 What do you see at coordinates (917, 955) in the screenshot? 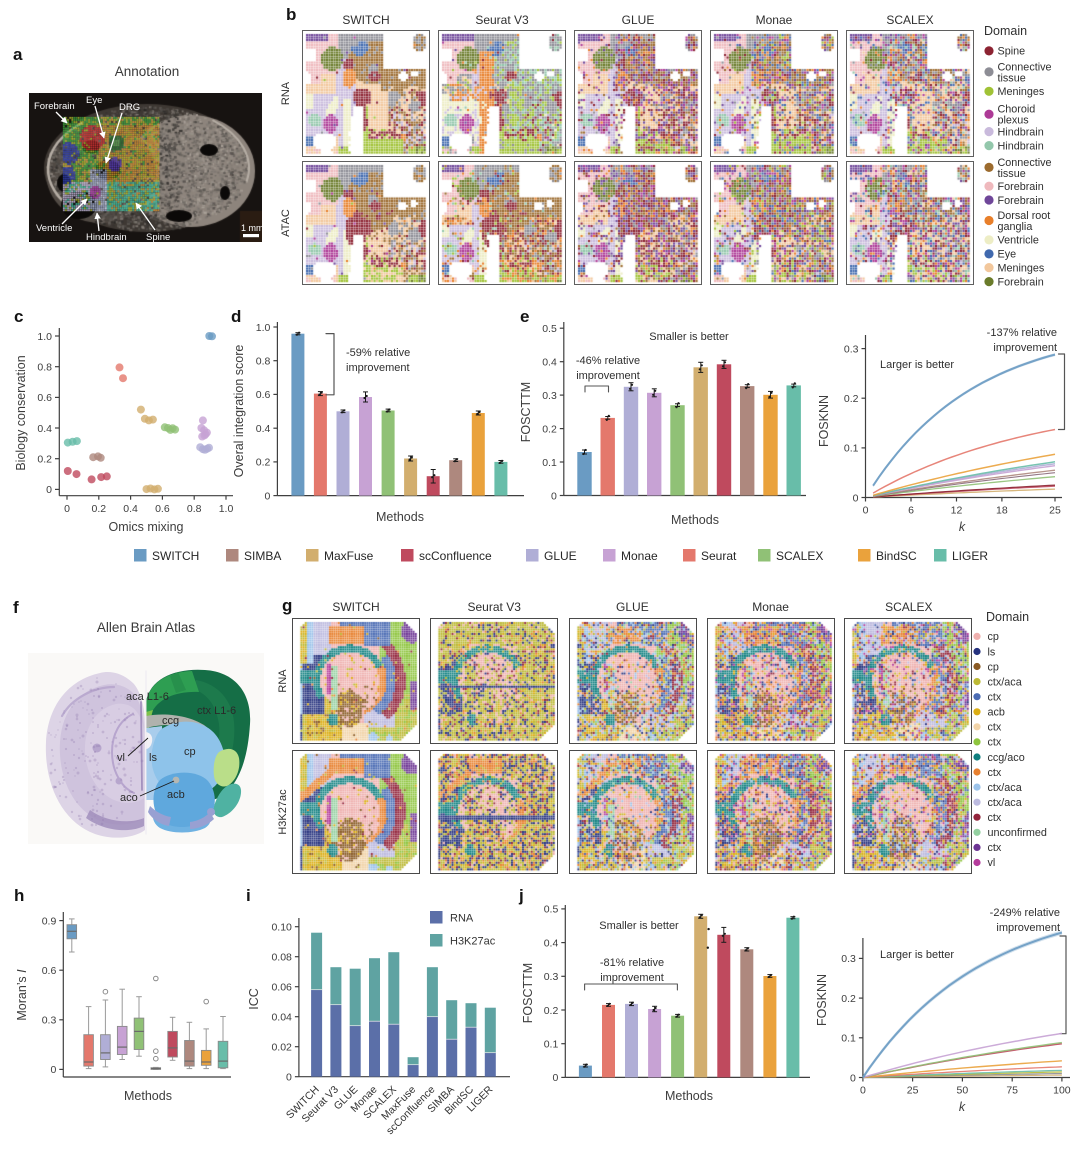
I see `svg-text: Larger is better` at bounding box center [917, 955].